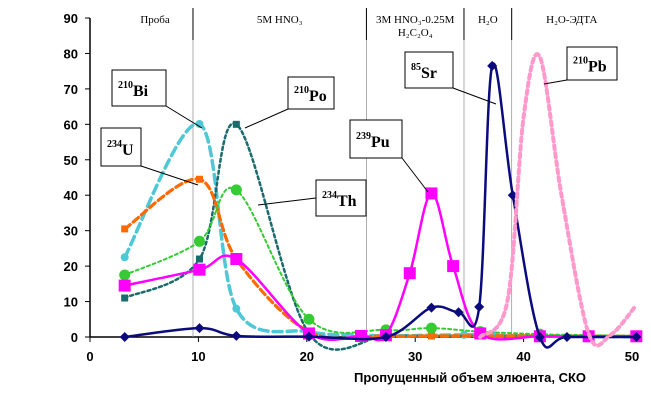 The width and height of the screenshot is (651, 400). I want to click on y-tick-label: 20, so click(71, 266).